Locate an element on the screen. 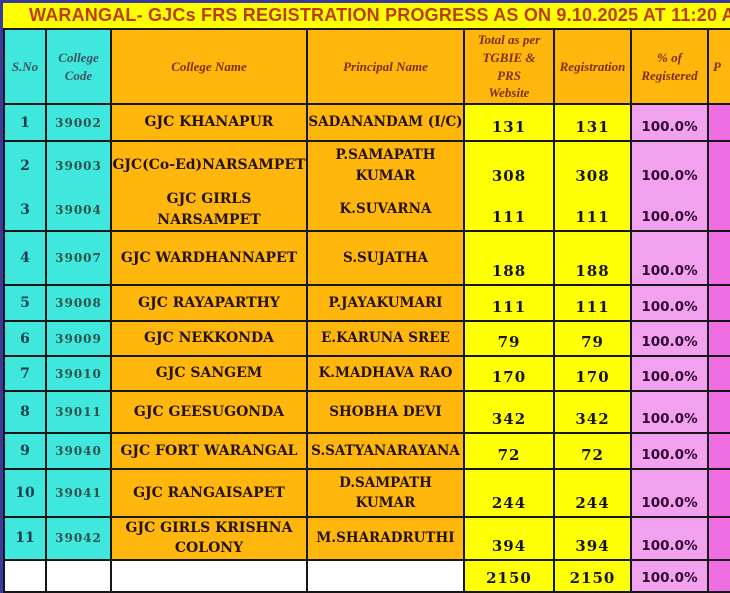 The width and height of the screenshot is (730, 593). totals-percent: 100.0% is located at coordinates (669, 575).